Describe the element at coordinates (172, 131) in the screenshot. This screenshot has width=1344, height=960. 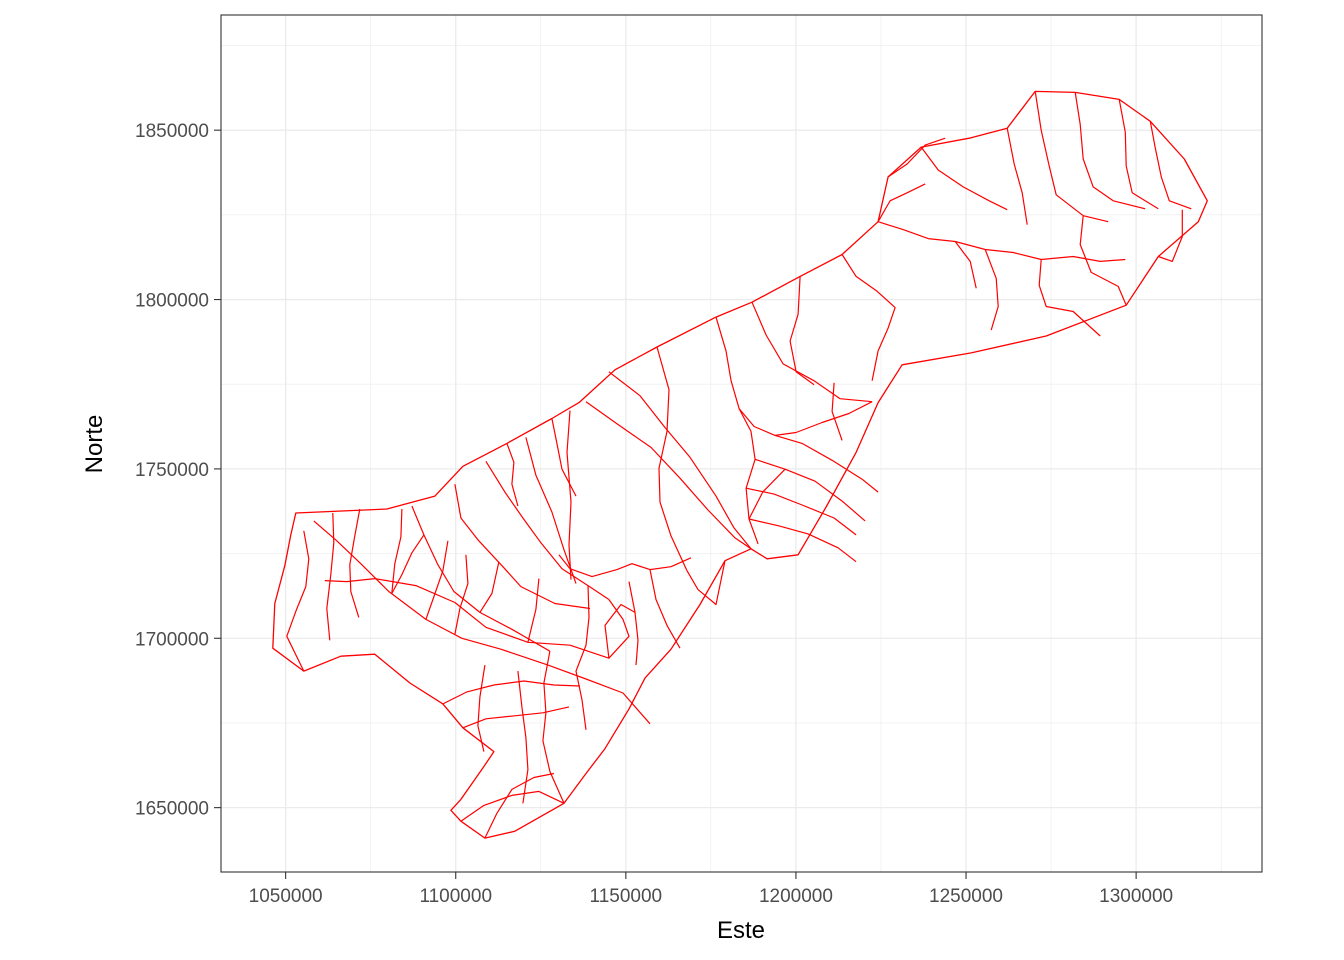
I see `y-tick-label-4: 1850000` at that location.